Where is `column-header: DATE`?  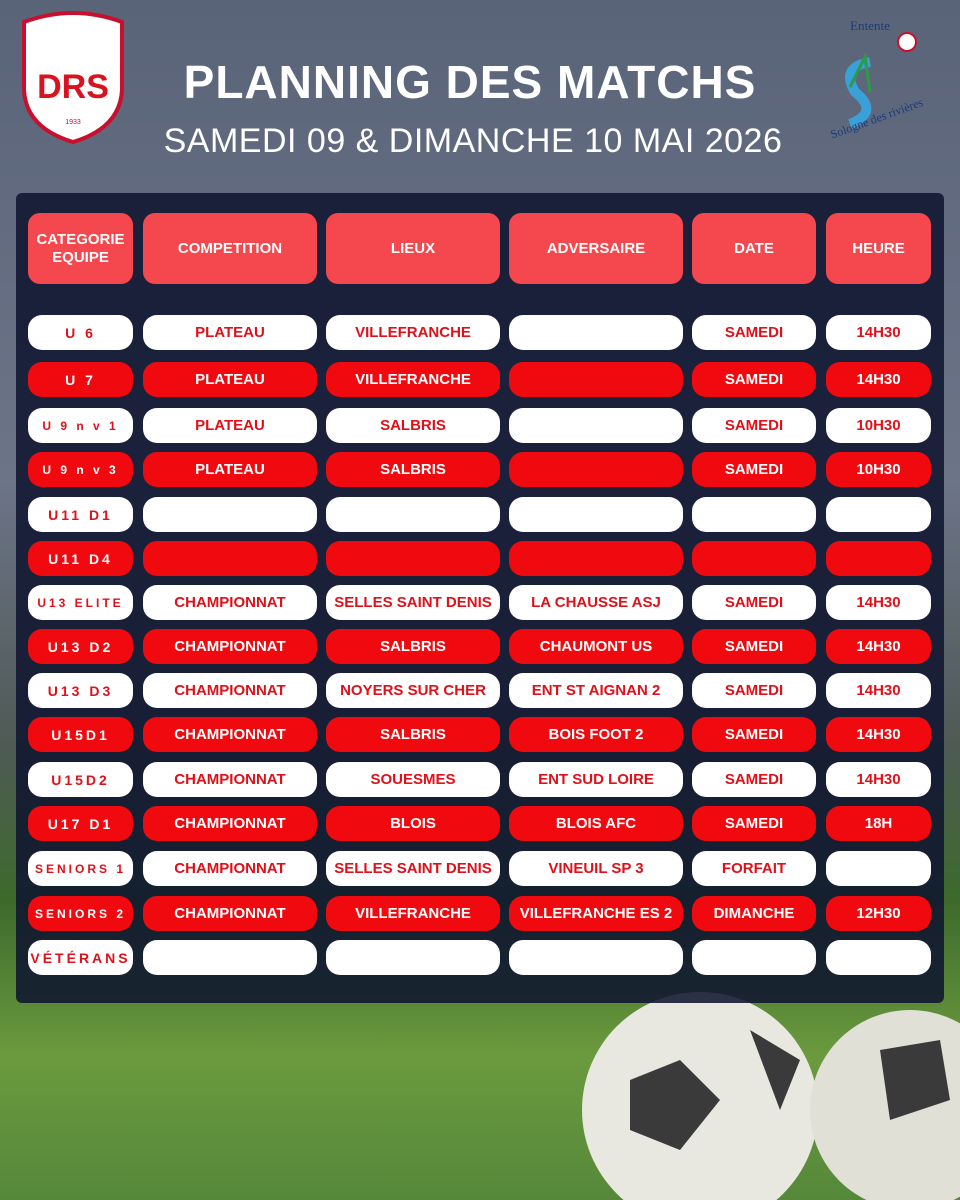 column-header: DATE is located at coordinates (754, 248).